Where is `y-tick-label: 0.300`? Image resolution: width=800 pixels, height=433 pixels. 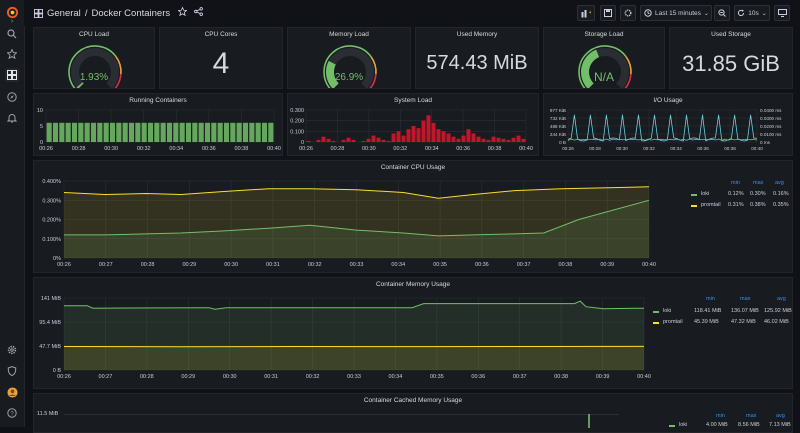 y-tick-label: 0.300 is located at coordinates (297, 111).